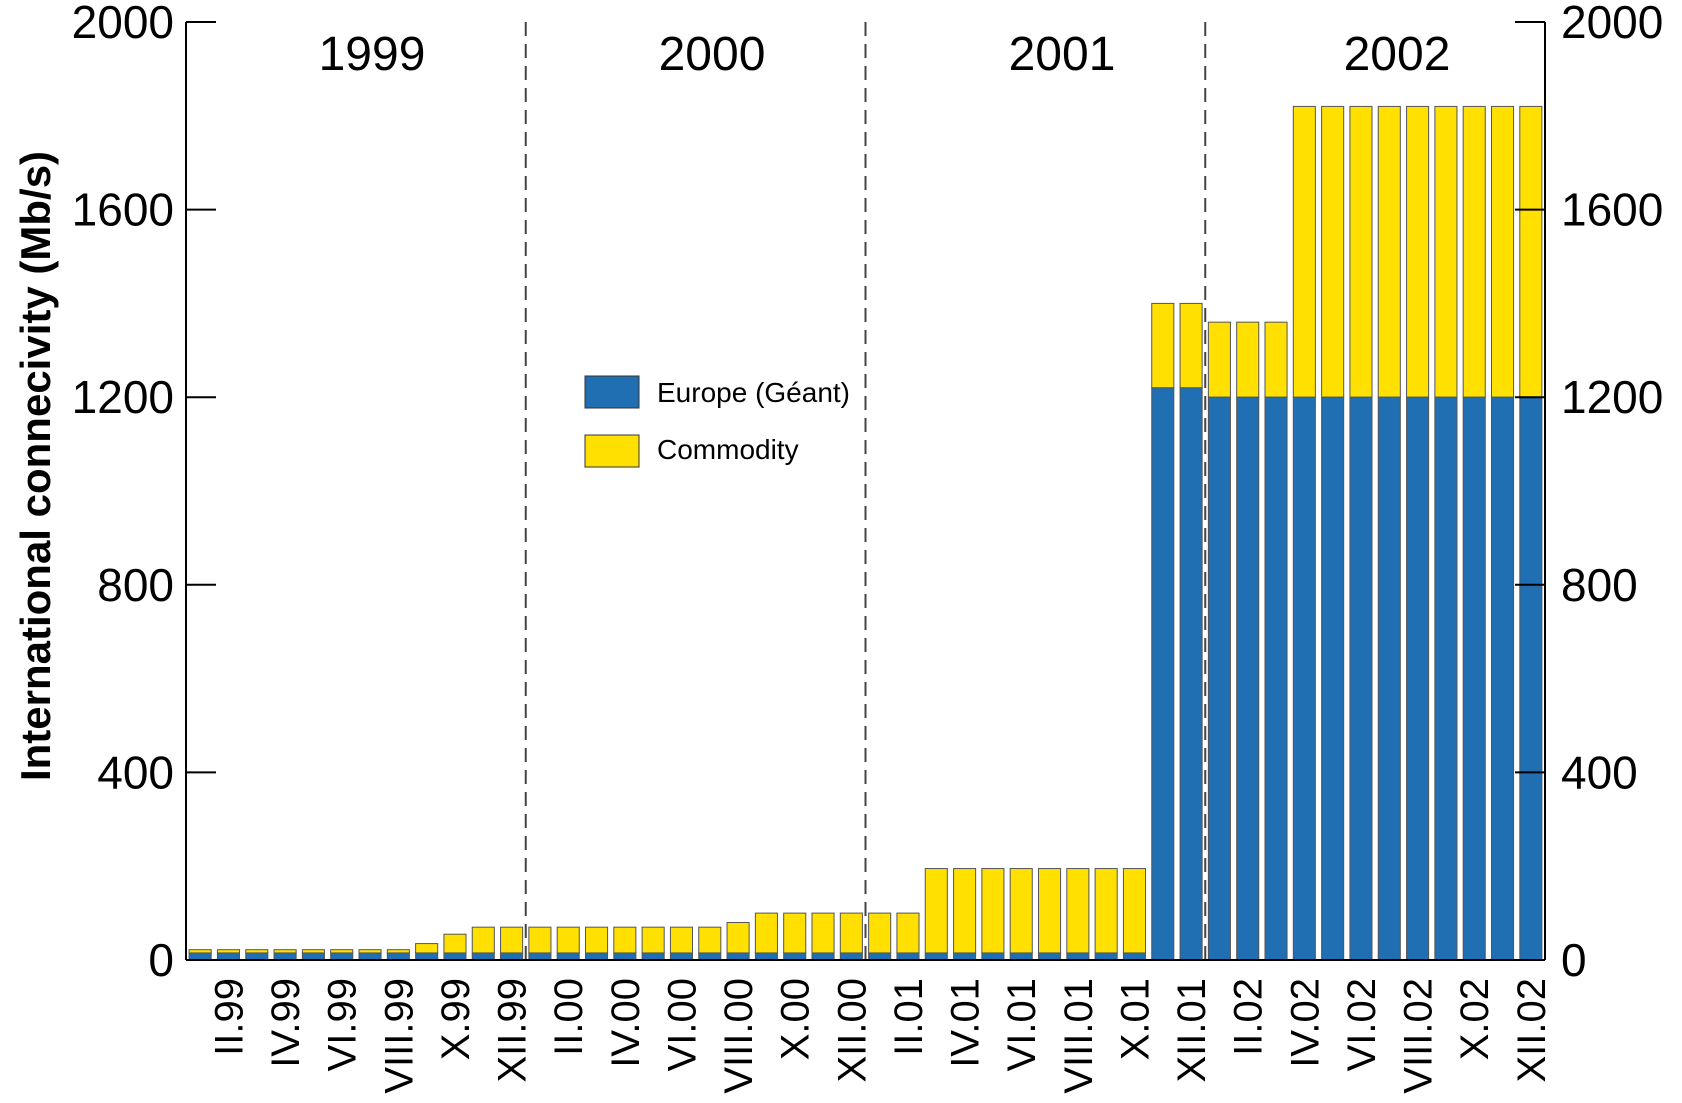  I want to click on bar-europe-XII.00, so click(851, 956).